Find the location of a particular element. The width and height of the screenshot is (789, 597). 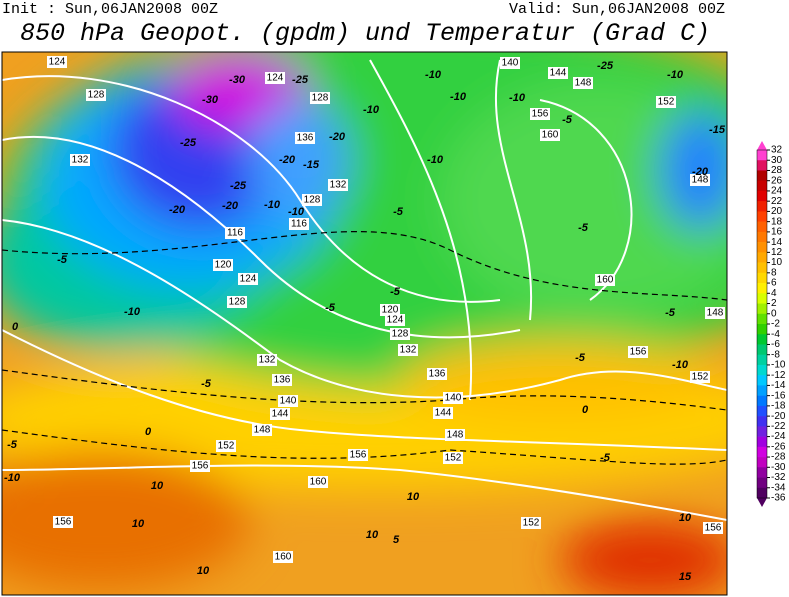

colorbar-label: -20 is located at coordinates (778, 416).